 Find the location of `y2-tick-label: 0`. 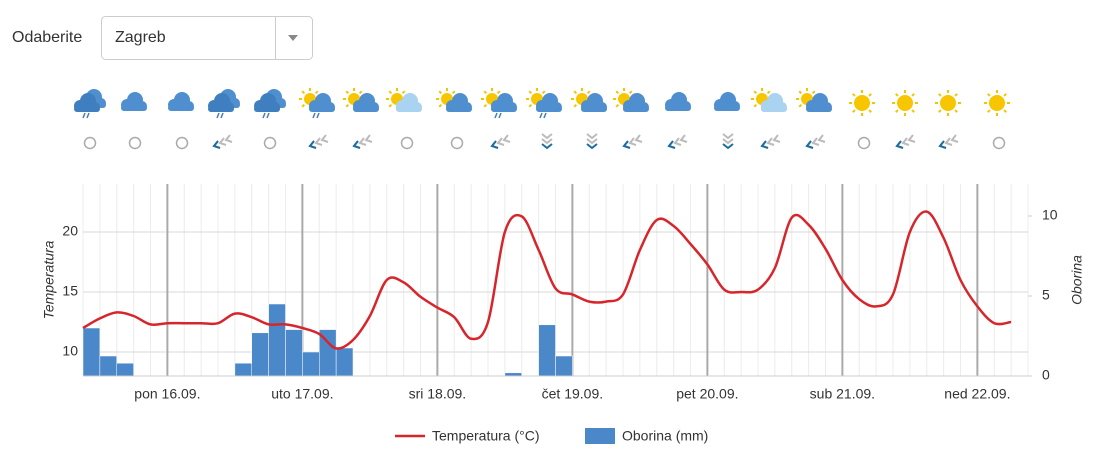

y2-tick-label: 0 is located at coordinates (1046, 375).